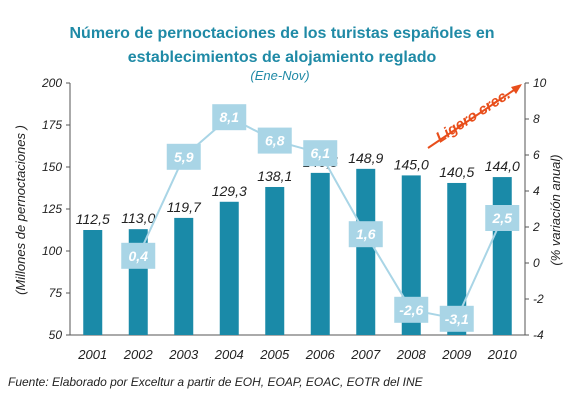 The image size is (574, 407). What do you see at coordinates (540, 83) in the screenshot?
I see `y2-tick-label: 10` at bounding box center [540, 83].